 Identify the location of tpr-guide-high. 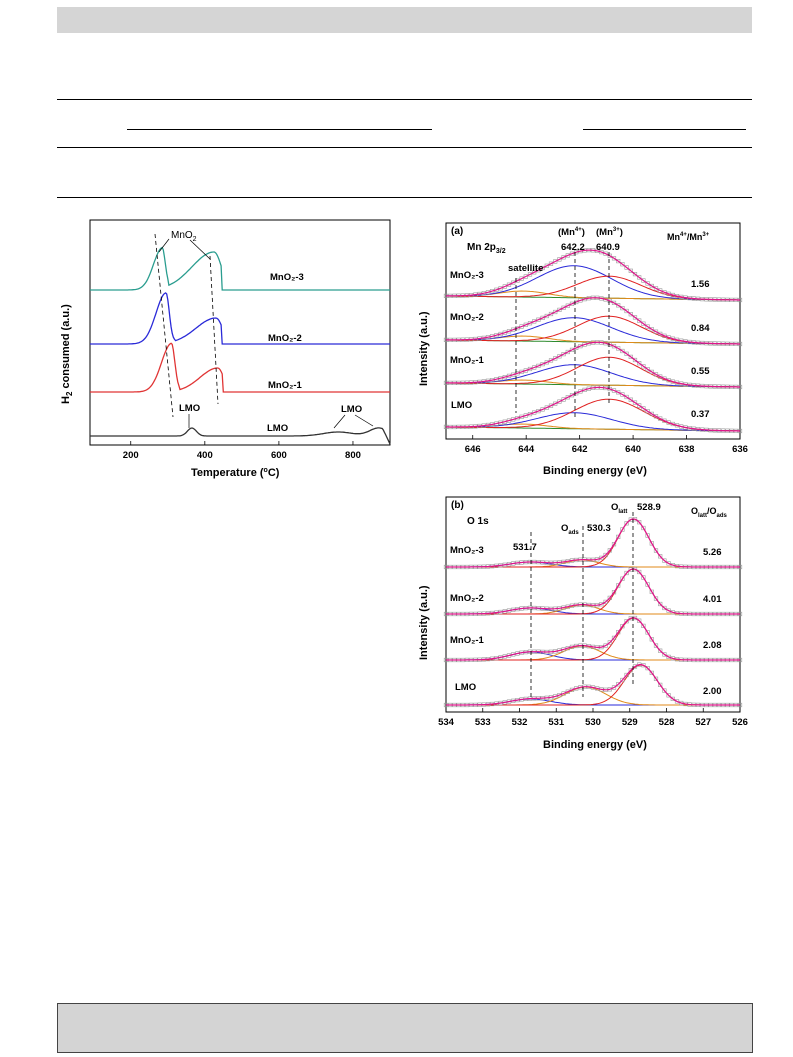
(214, 330).